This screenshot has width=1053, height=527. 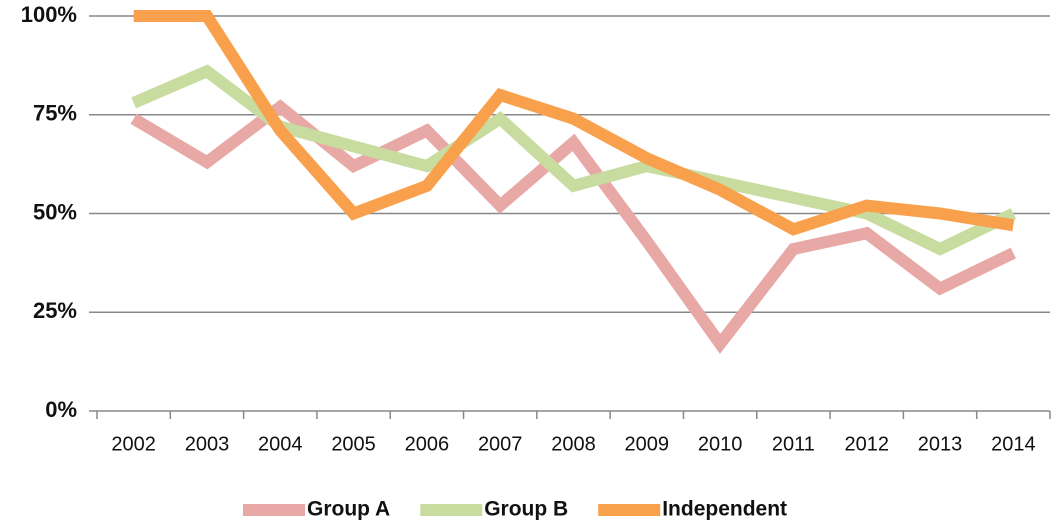 What do you see at coordinates (55, 310) in the screenshot?
I see `y-tick-label: 25%` at bounding box center [55, 310].